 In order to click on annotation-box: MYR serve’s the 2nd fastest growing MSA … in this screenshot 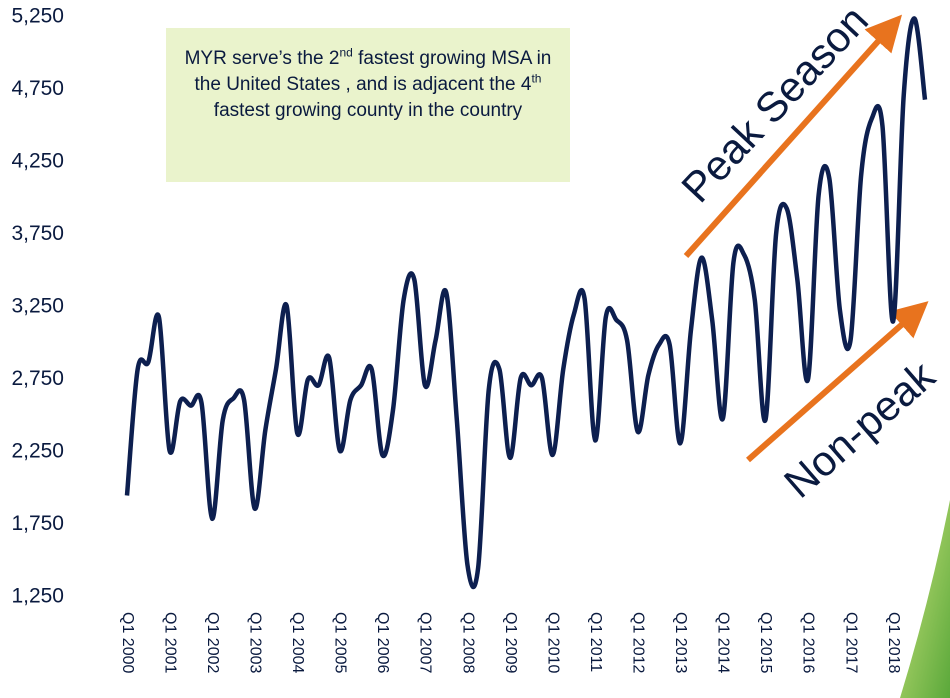, I will do `click(368, 105)`.